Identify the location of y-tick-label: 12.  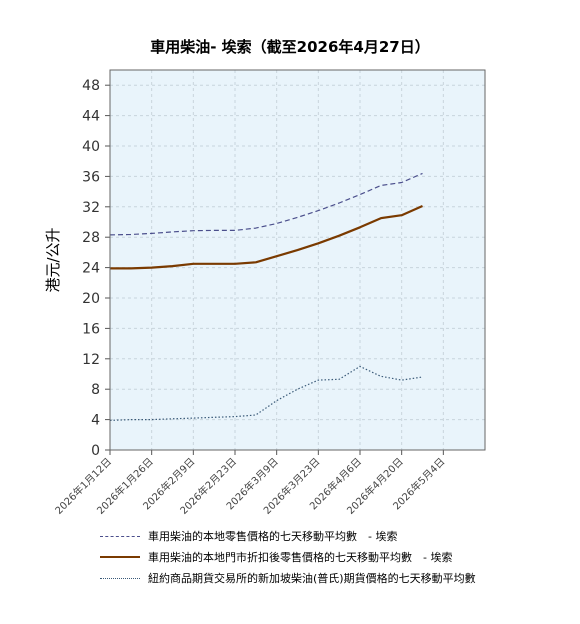
(91, 360).